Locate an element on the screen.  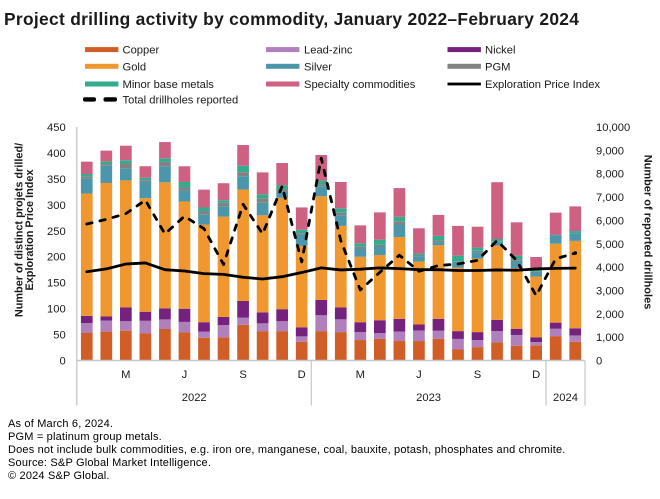
svg-text: 300 is located at coordinates (56, 206).